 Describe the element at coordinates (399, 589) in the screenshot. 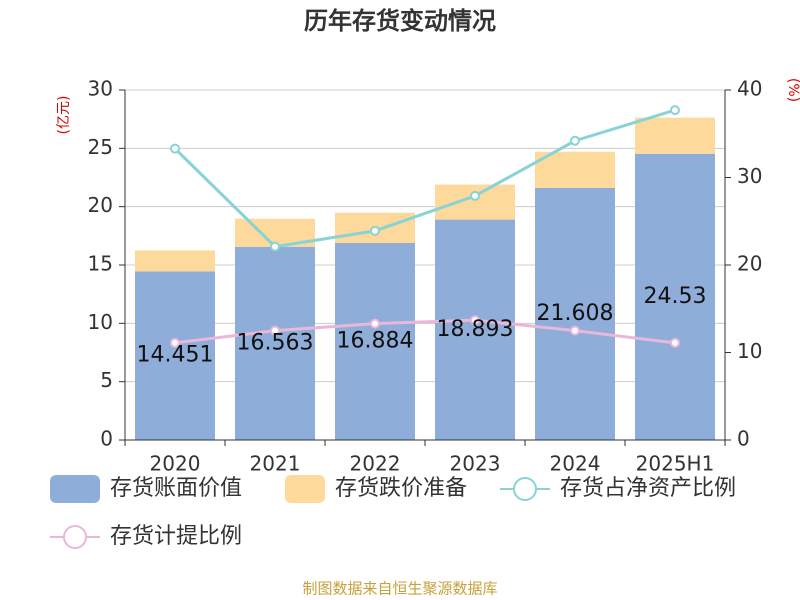

I see `source-note: 制图数据来自恒生聚源数据库` at that location.